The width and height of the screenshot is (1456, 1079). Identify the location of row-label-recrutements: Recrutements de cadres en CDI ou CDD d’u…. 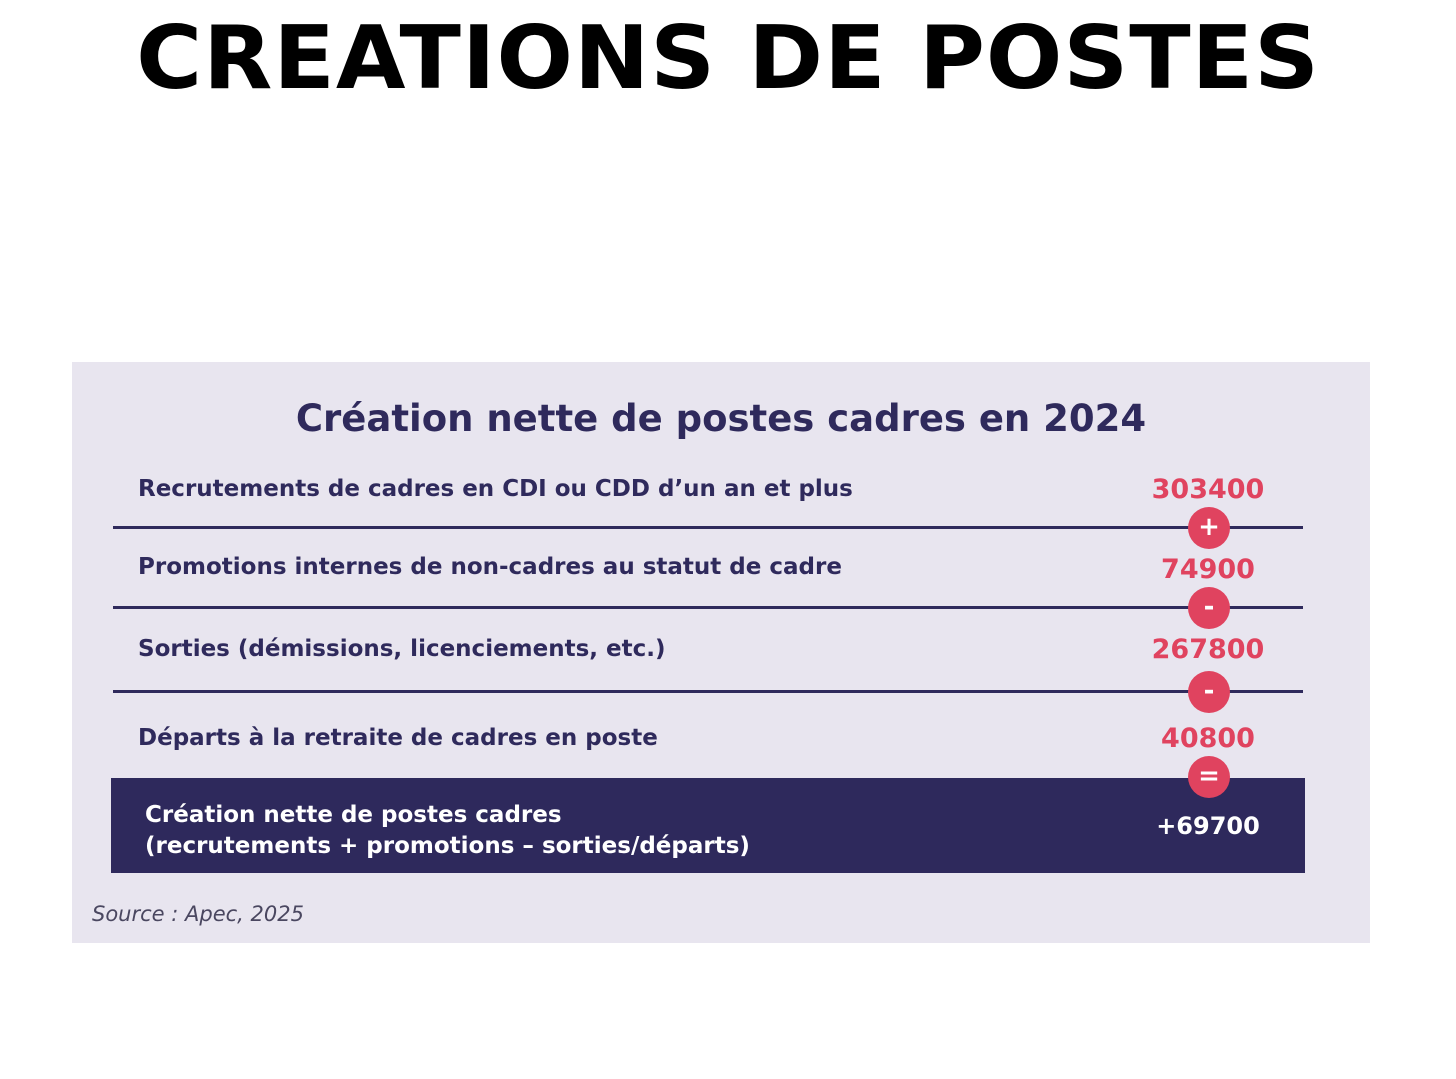
(495, 489).